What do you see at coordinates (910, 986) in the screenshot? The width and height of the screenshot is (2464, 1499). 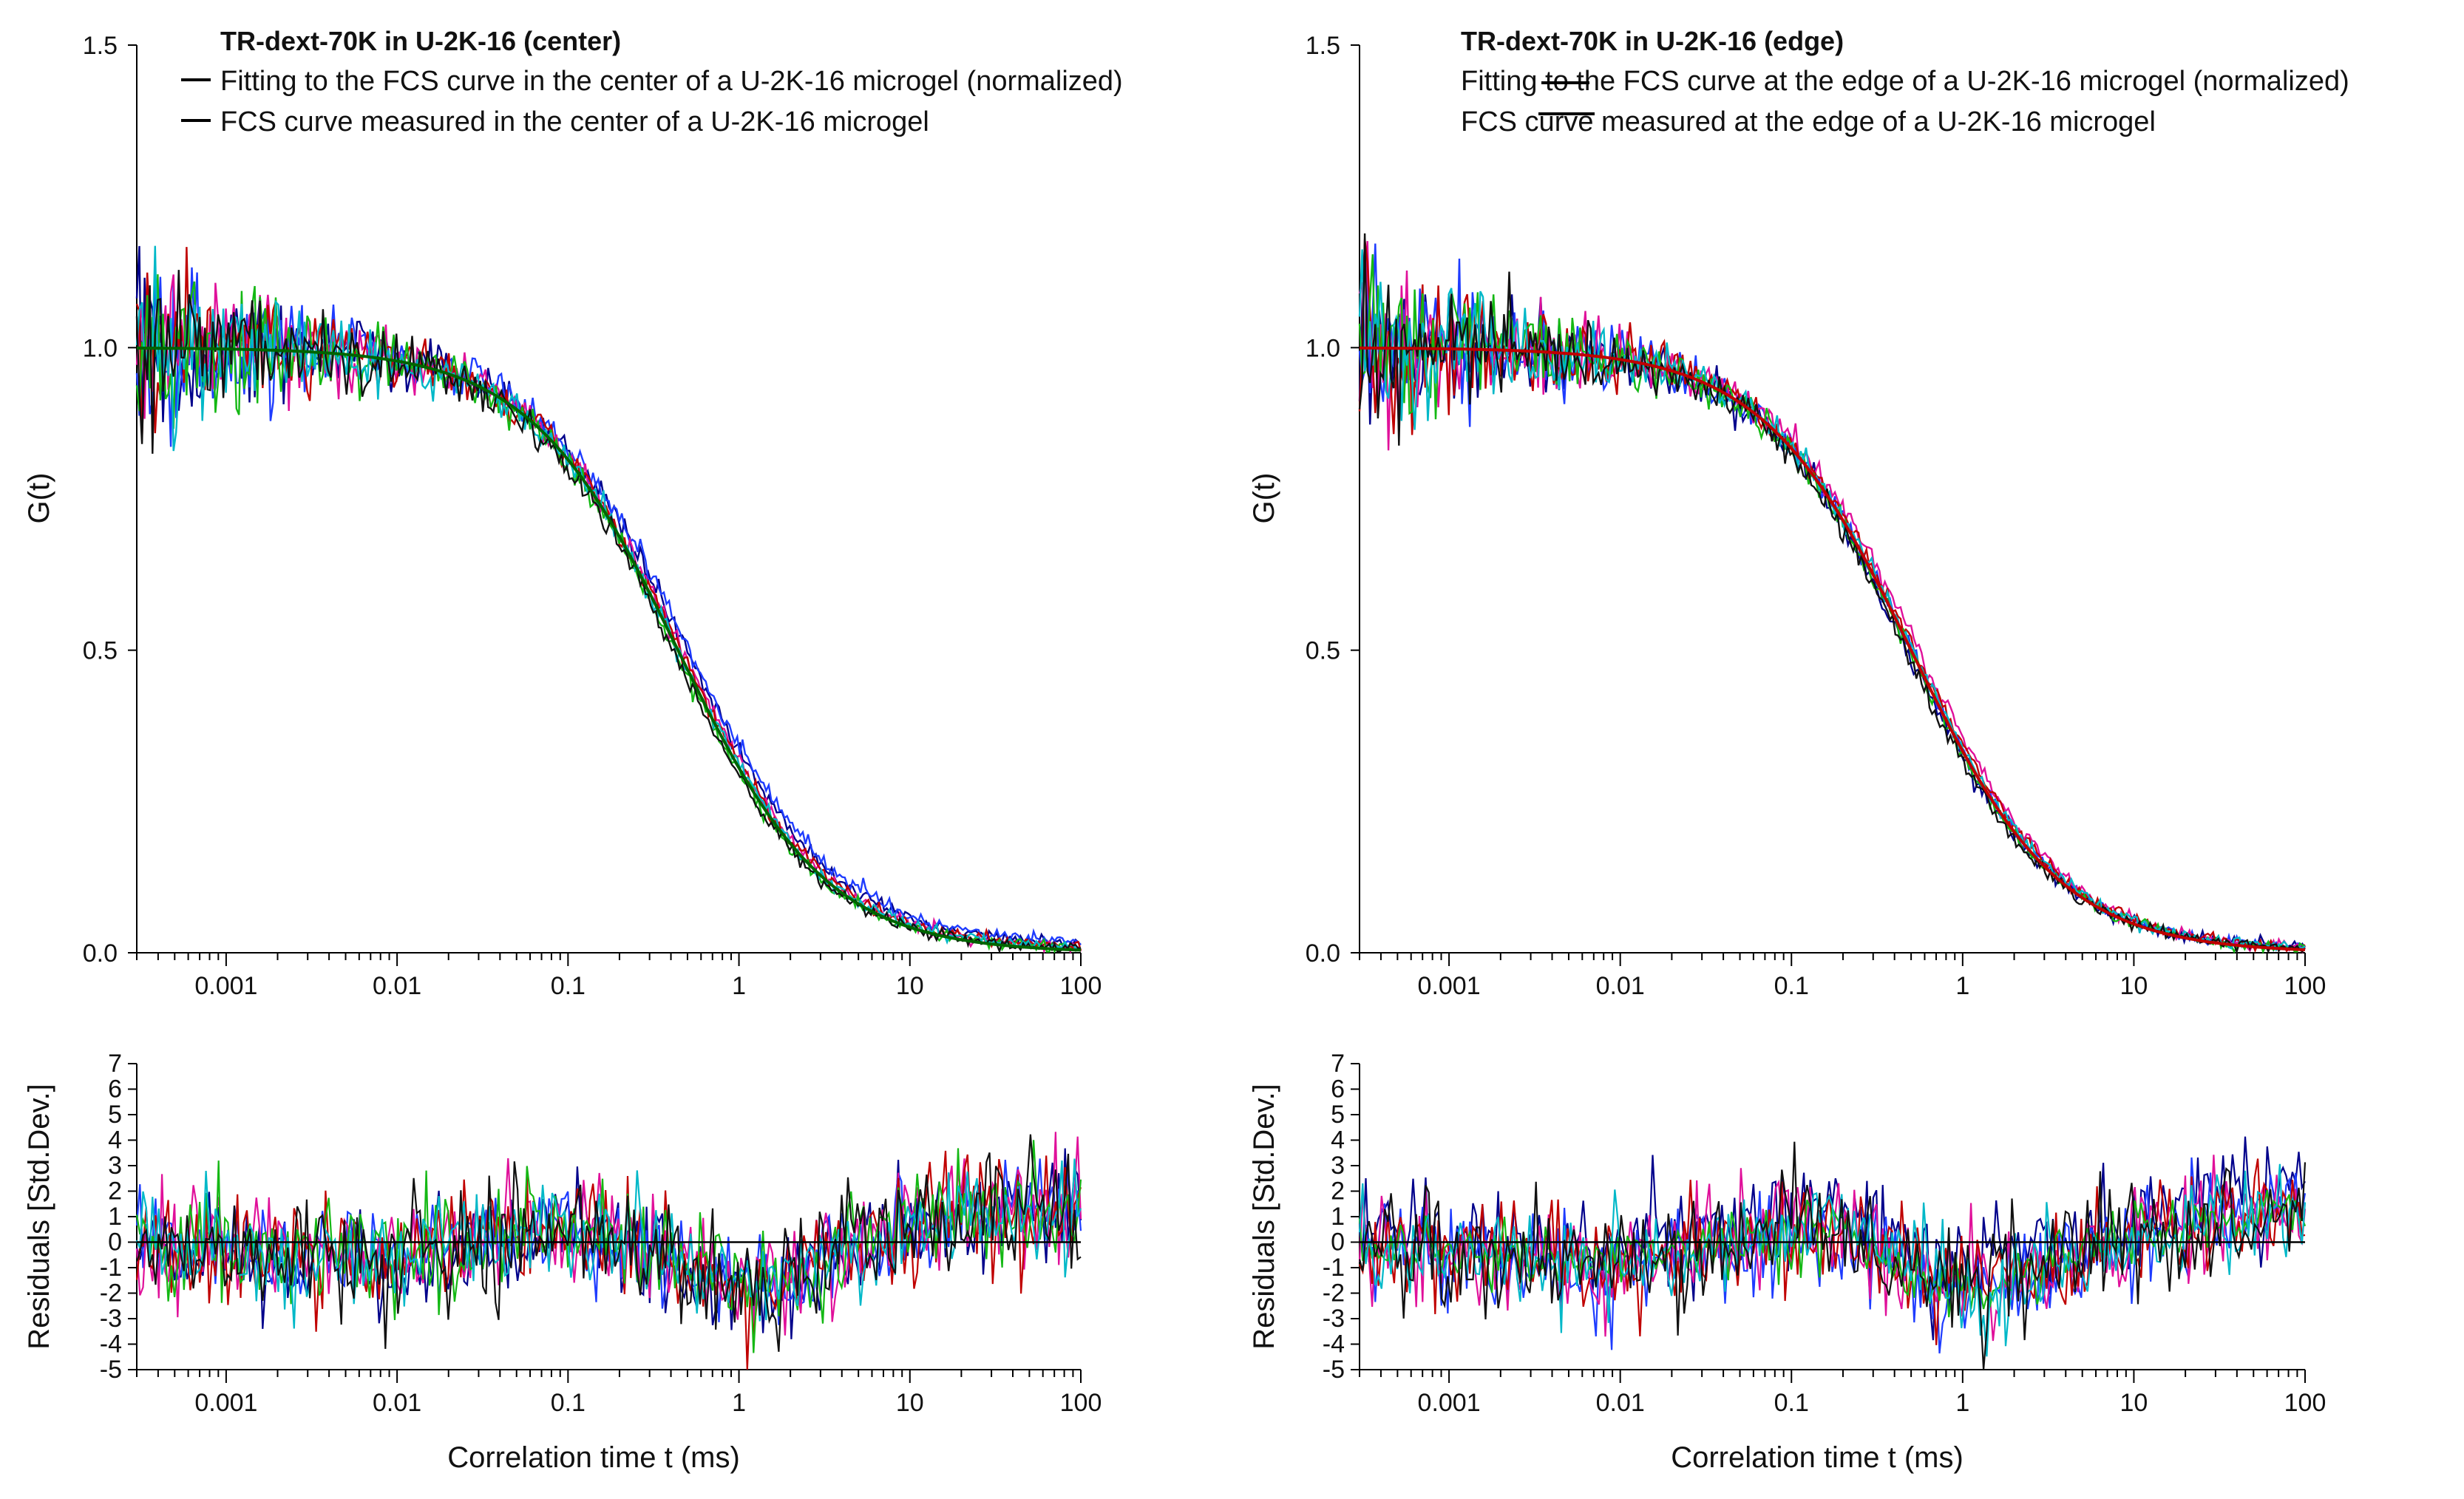 I see `center-gt-x-tick-label: 10` at bounding box center [910, 986].